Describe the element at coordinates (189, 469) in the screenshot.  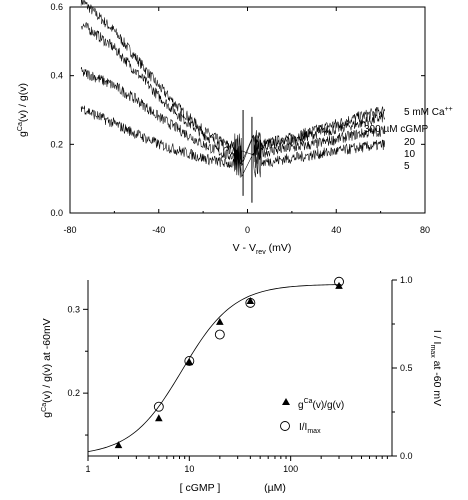
I see `bottom-x-tick-label: 10` at that location.